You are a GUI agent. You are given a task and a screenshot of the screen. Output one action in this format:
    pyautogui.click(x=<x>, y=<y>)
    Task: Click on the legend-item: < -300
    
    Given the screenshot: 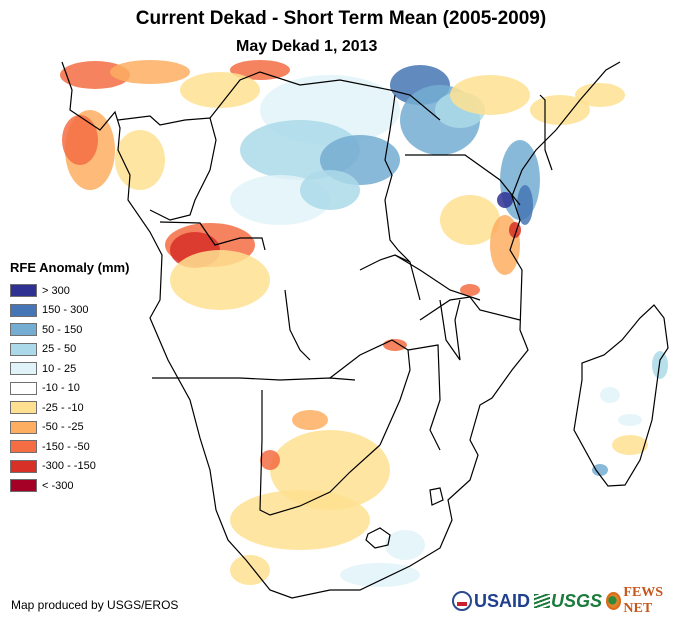 What is the action you would take?
    pyautogui.click(x=69, y=486)
    